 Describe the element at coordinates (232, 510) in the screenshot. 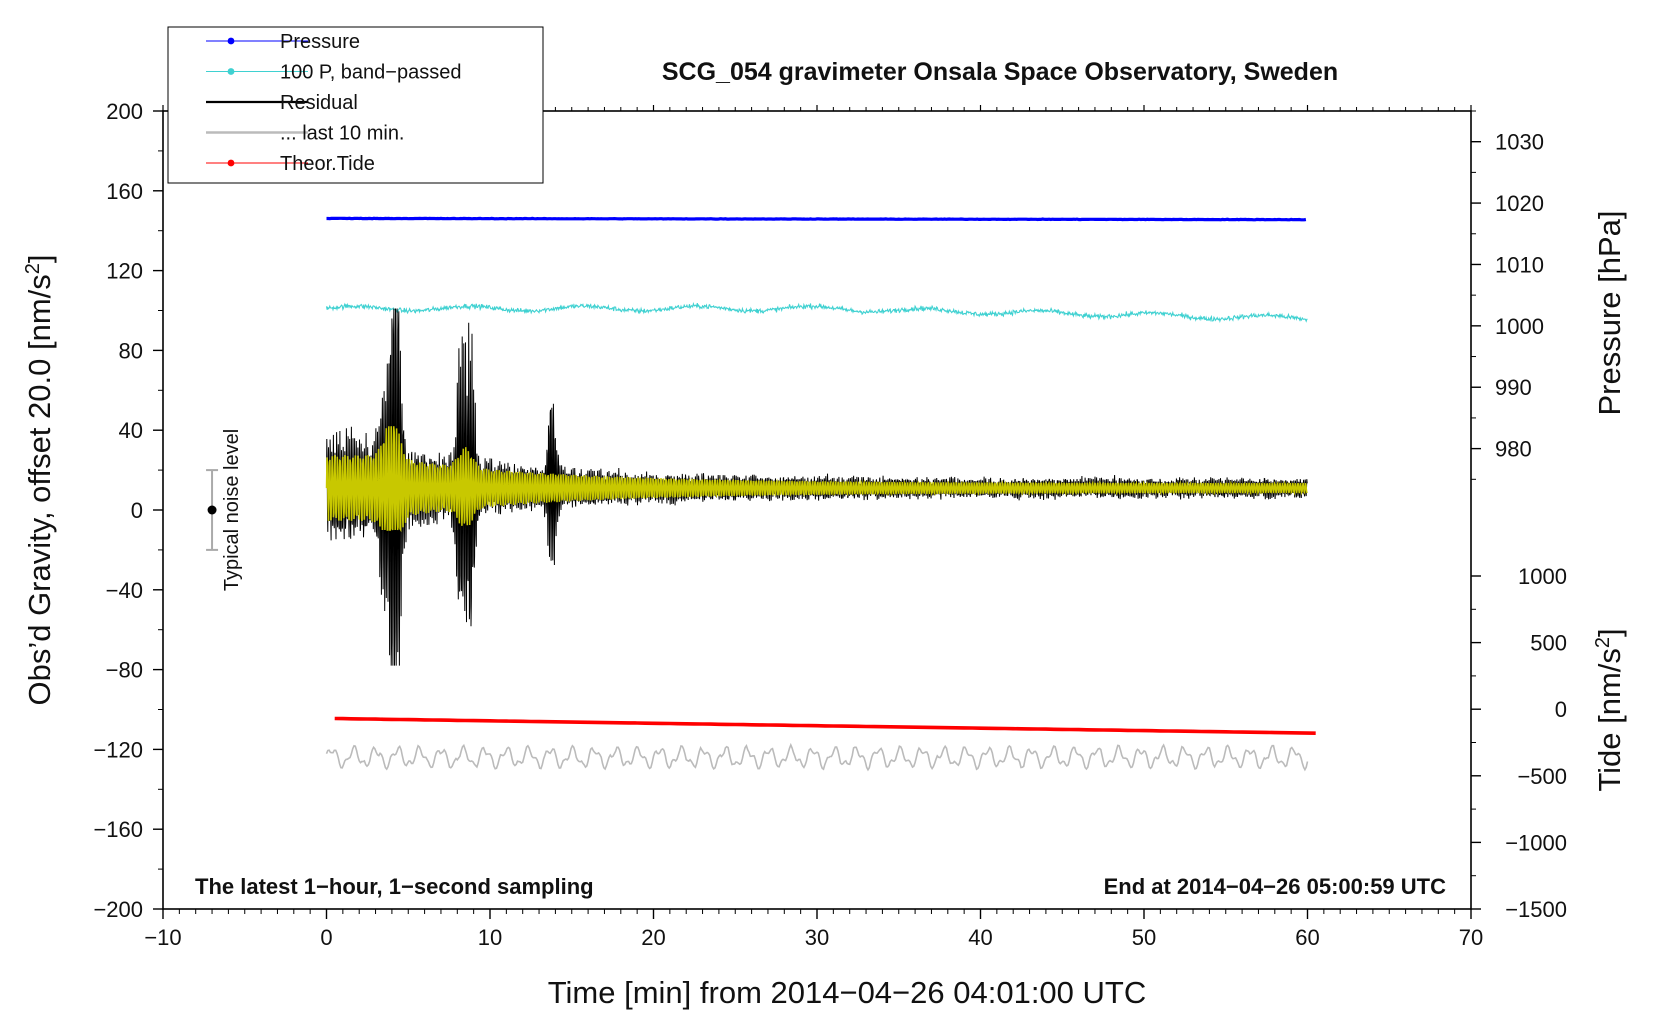

I see `noise-bar-label: Typical noise level` at that location.